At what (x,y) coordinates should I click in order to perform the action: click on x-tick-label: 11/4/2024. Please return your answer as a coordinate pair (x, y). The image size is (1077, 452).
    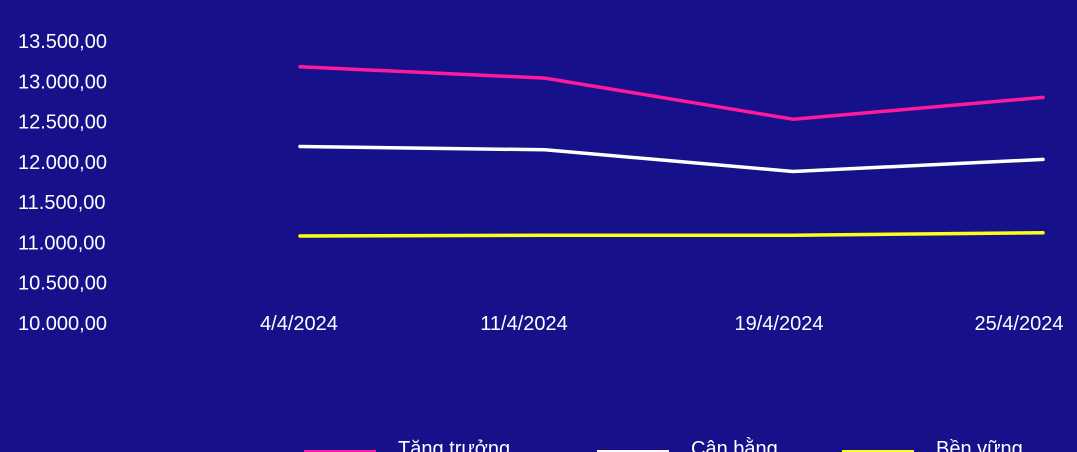
    Looking at the image, I should click on (524, 324).